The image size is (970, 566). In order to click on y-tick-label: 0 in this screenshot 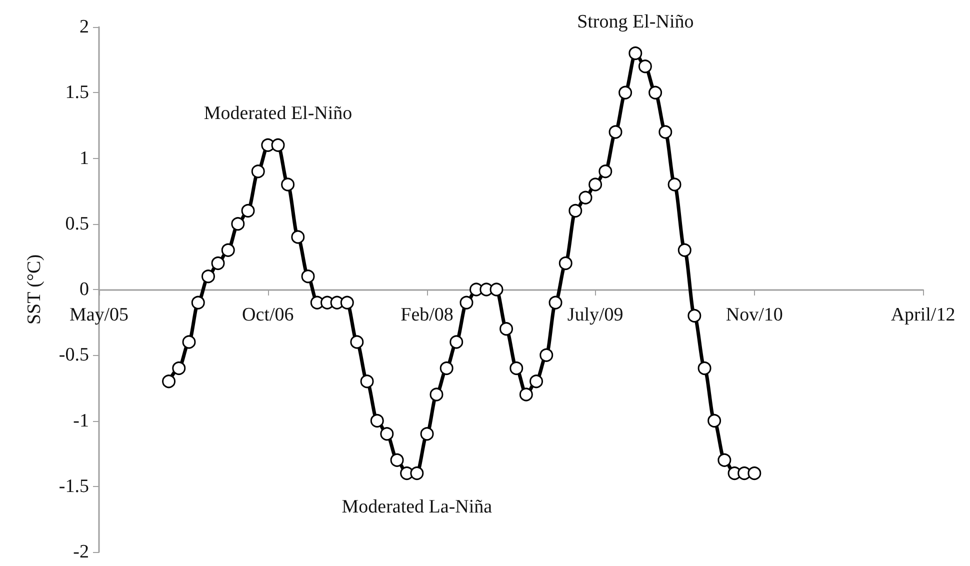, I will do `click(84, 289)`.